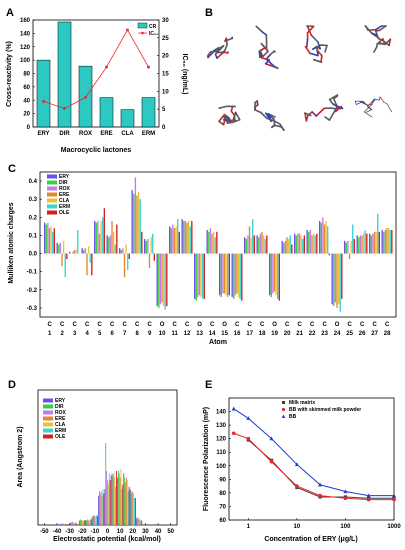 The height and width of the screenshot is (550, 405). What do you see at coordinates (60, 401) in the screenshot?
I see `legend-label: ERY` at bounding box center [60, 401].